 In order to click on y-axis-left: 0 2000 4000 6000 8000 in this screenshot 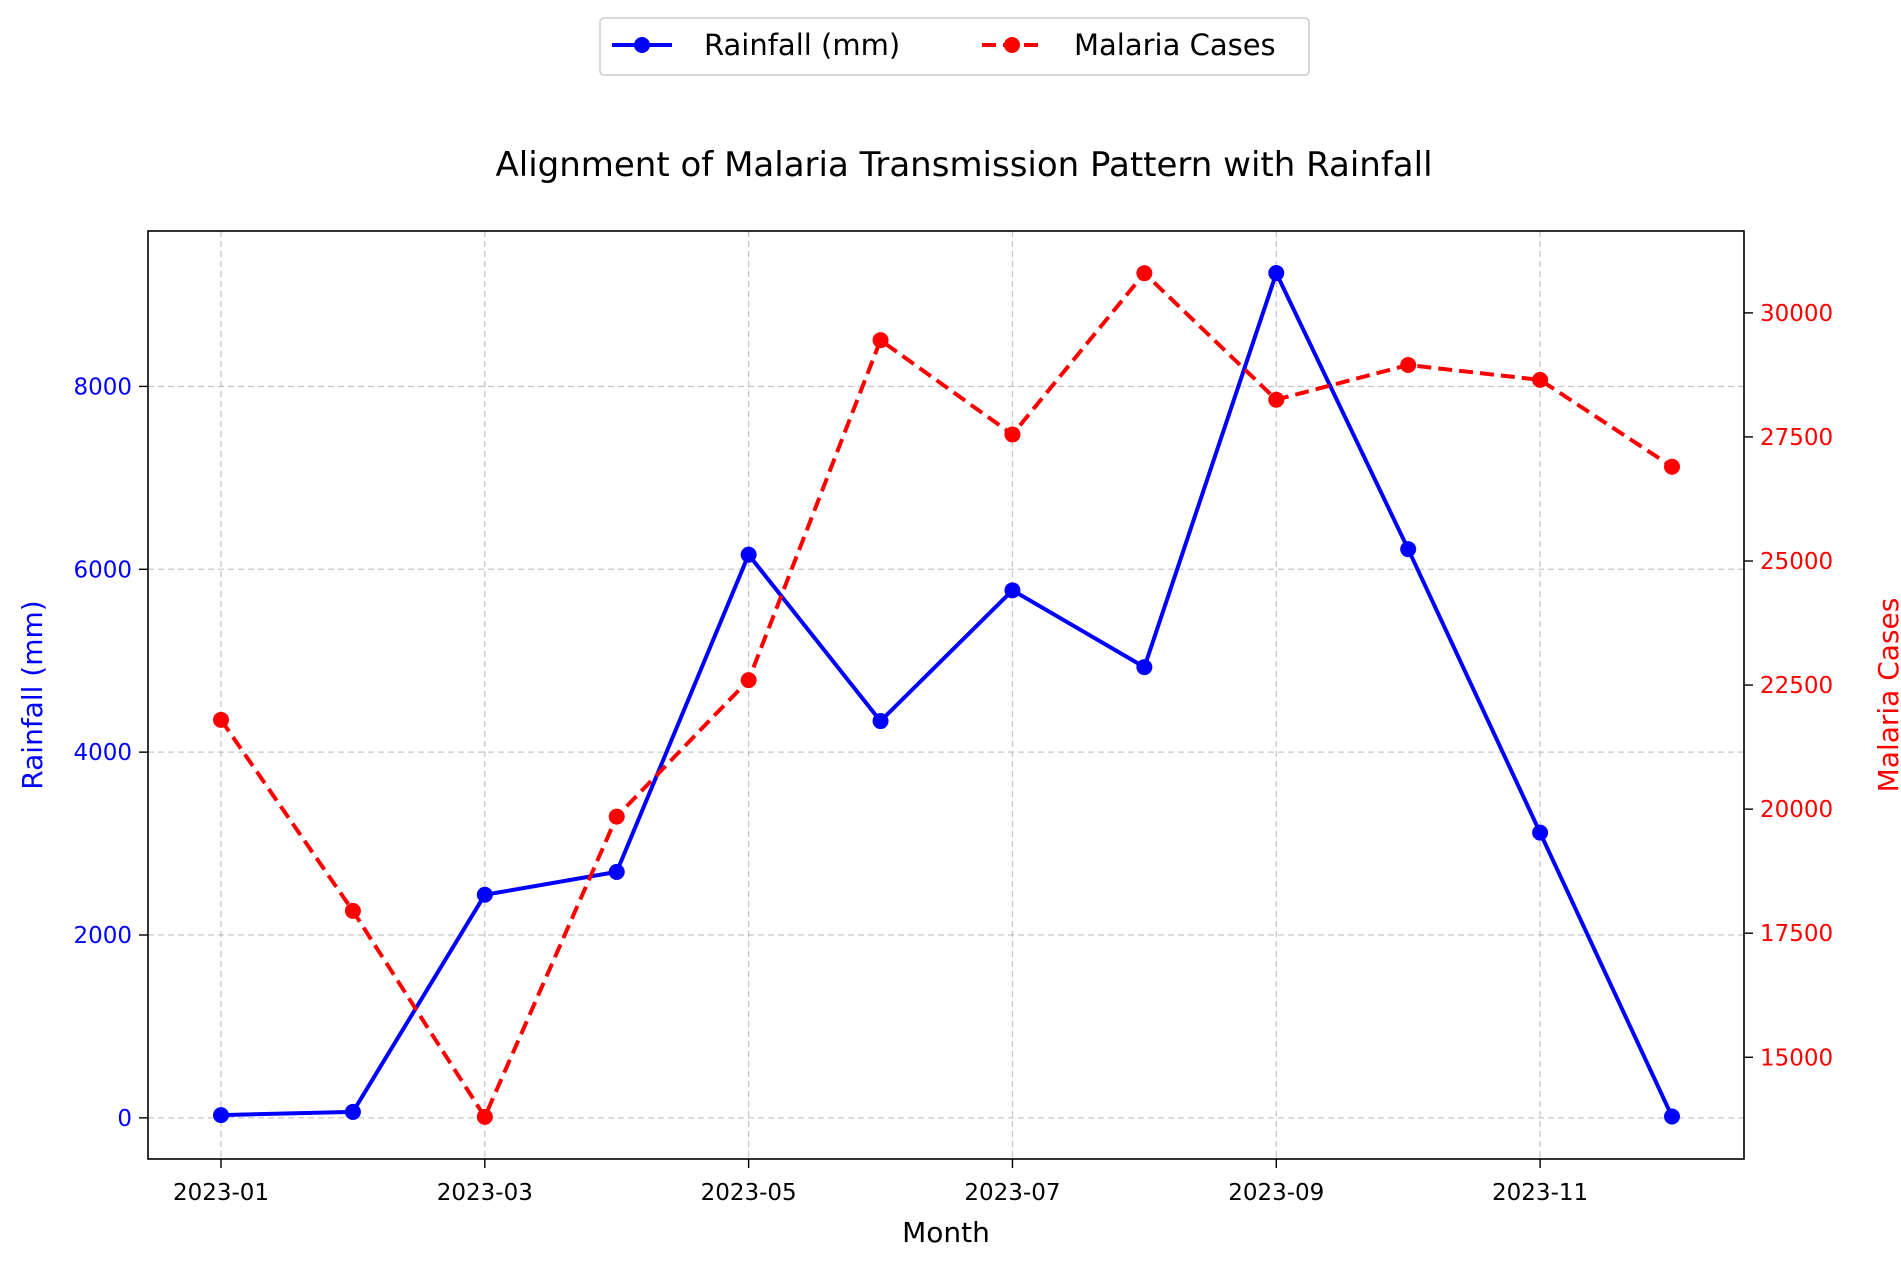, I will do `click(110, 753)`.